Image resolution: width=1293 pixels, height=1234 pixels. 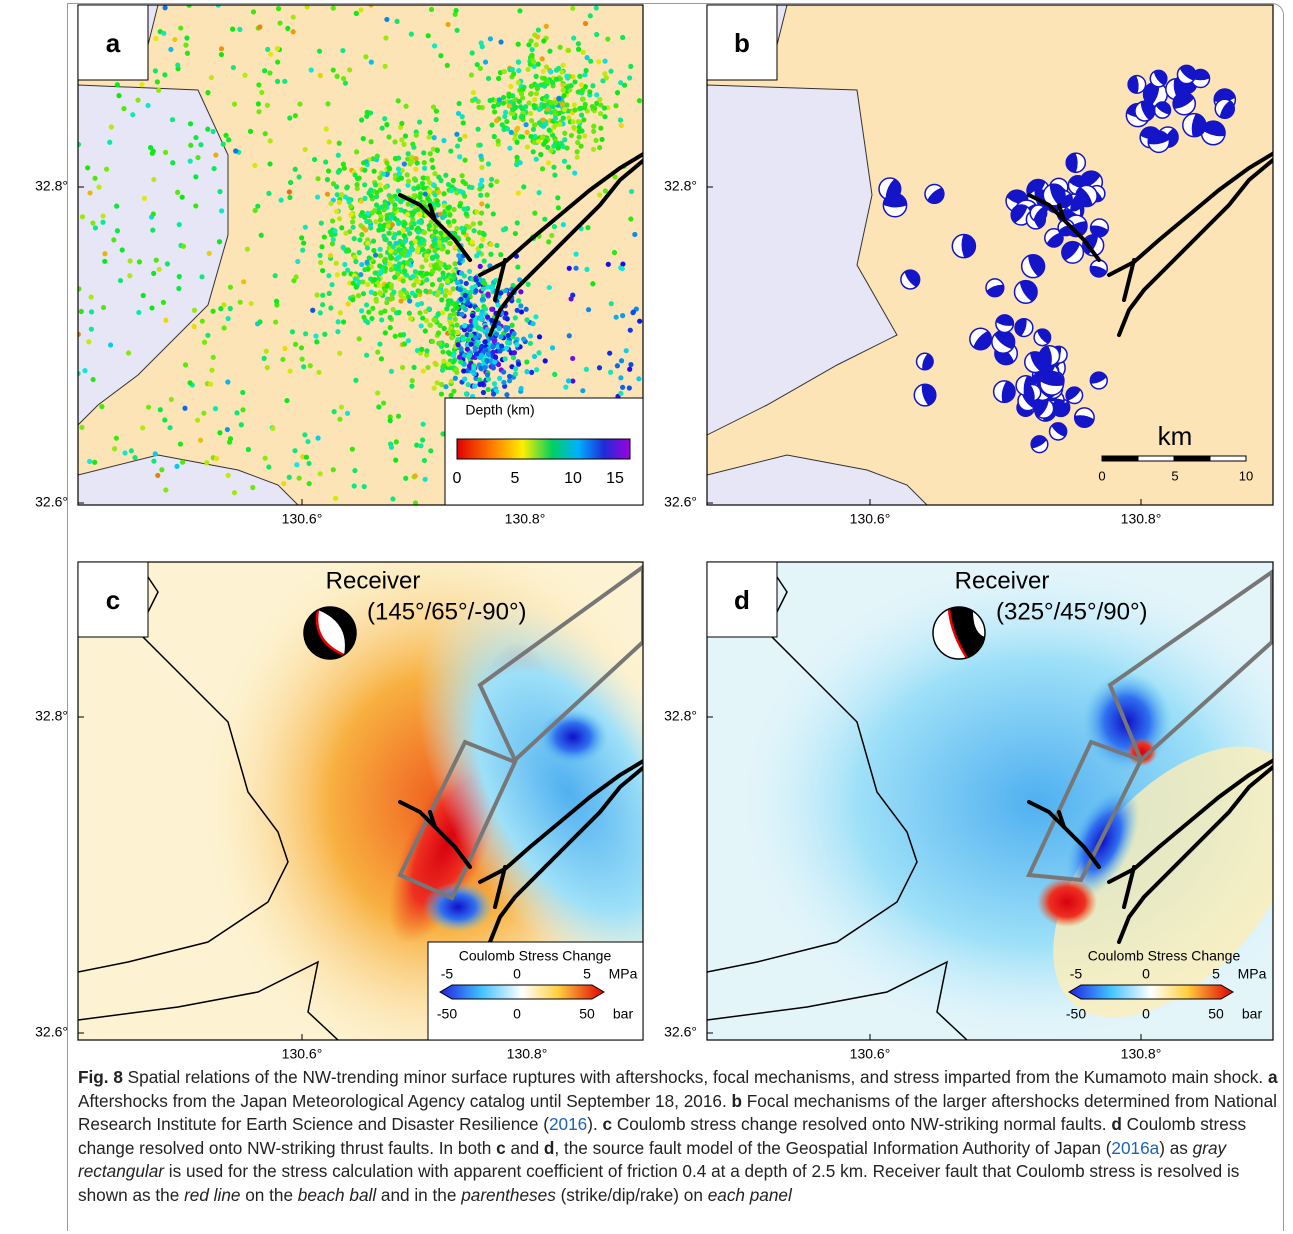 I want to click on x-axis-label: 130.8°, so click(x=525, y=519).